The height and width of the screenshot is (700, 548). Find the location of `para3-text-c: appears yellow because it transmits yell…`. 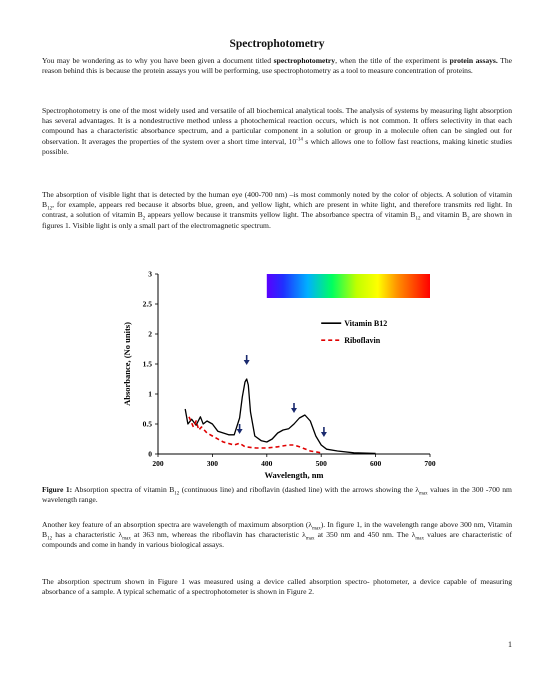

para3-text-c: appears yellow because it transmits yell… is located at coordinates (280, 215).